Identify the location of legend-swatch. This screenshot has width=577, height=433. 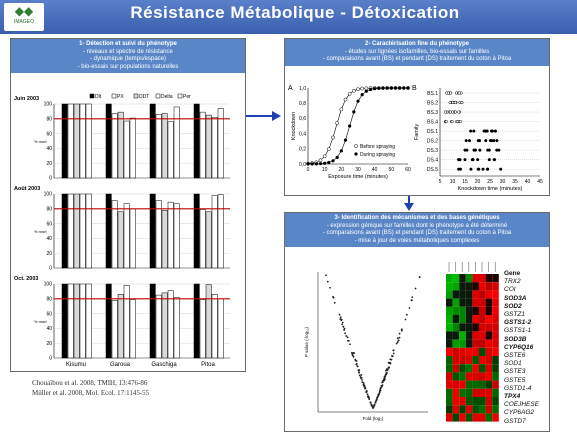
(180, 96).